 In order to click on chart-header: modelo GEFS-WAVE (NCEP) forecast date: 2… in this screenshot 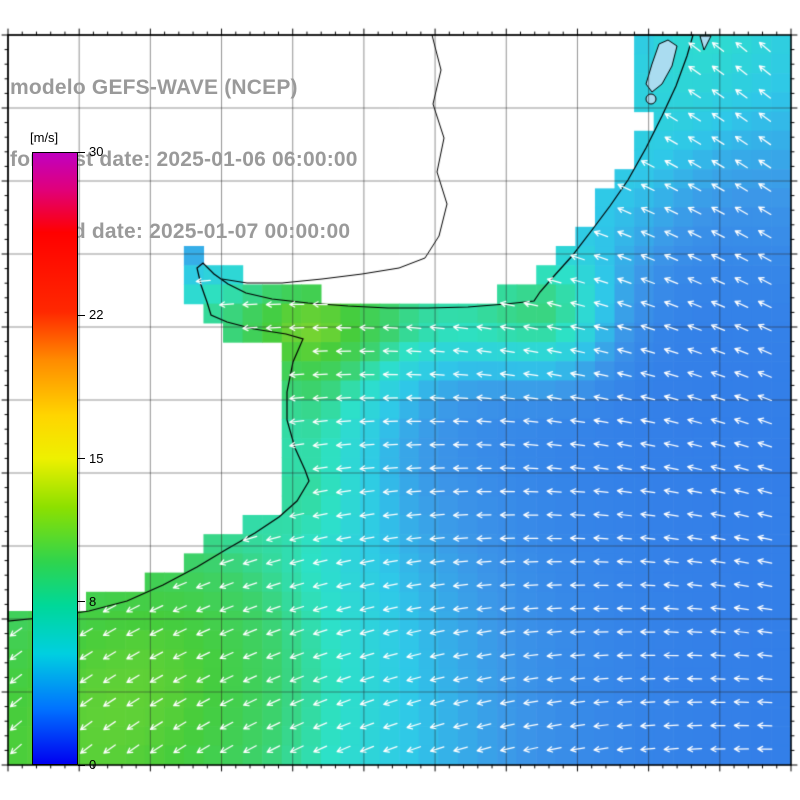, I will do `click(184, 160)`.